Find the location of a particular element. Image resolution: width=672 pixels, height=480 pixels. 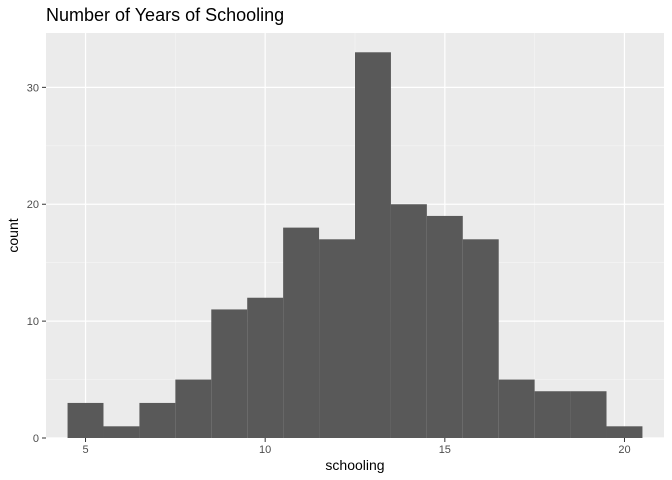

y-tick-label: 30 is located at coordinates (33, 88).